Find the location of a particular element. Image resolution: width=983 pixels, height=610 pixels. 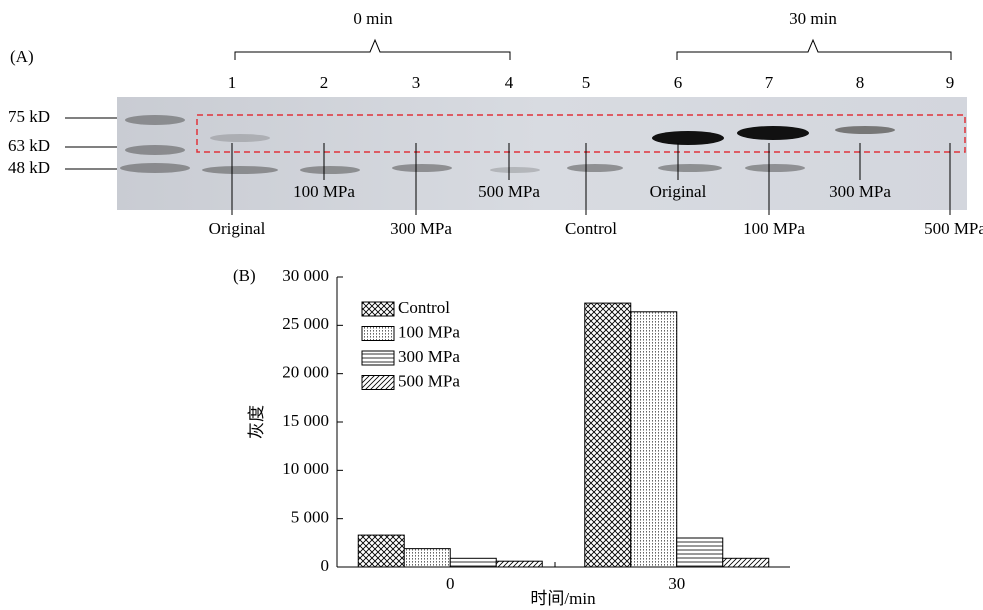

lane-number: 7 is located at coordinates (769, 82).